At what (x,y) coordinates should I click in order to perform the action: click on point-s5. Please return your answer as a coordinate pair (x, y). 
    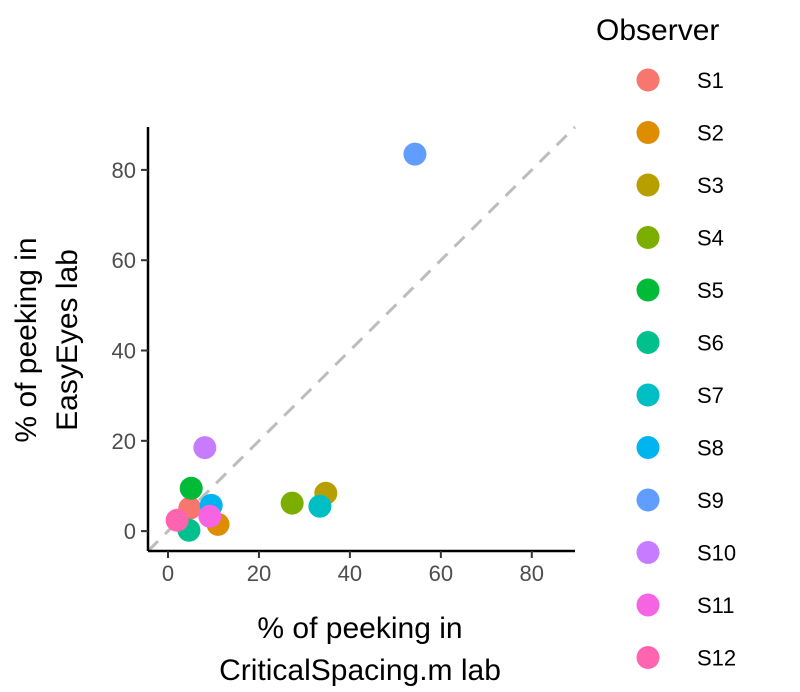
    Looking at the image, I should click on (191, 488).